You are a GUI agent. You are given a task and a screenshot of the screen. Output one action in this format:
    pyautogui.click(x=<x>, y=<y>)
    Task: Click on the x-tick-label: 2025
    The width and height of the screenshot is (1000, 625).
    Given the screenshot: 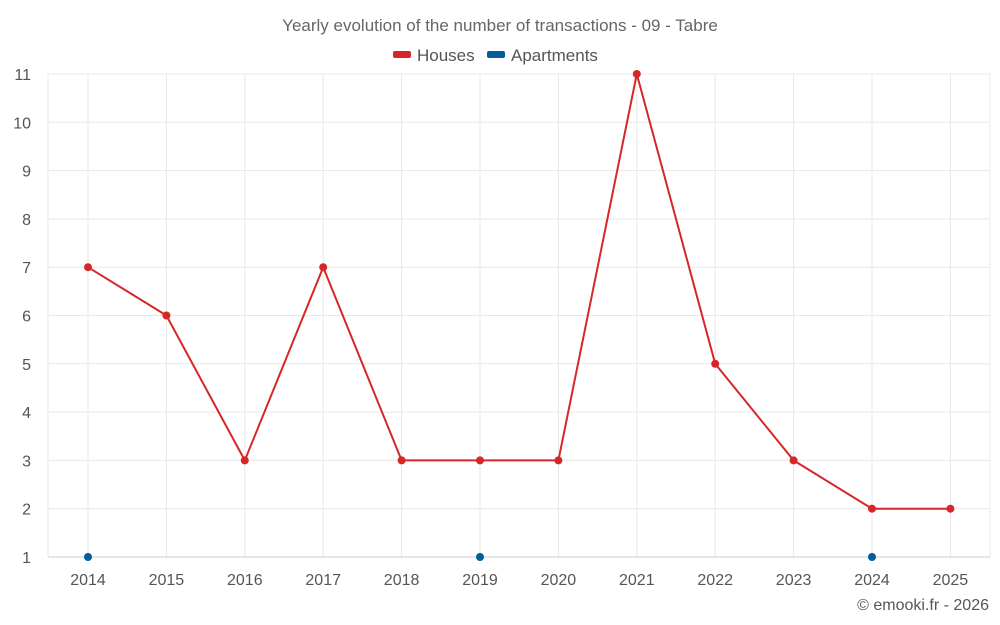 What is the action you would take?
    pyautogui.click(x=951, y=580)
    